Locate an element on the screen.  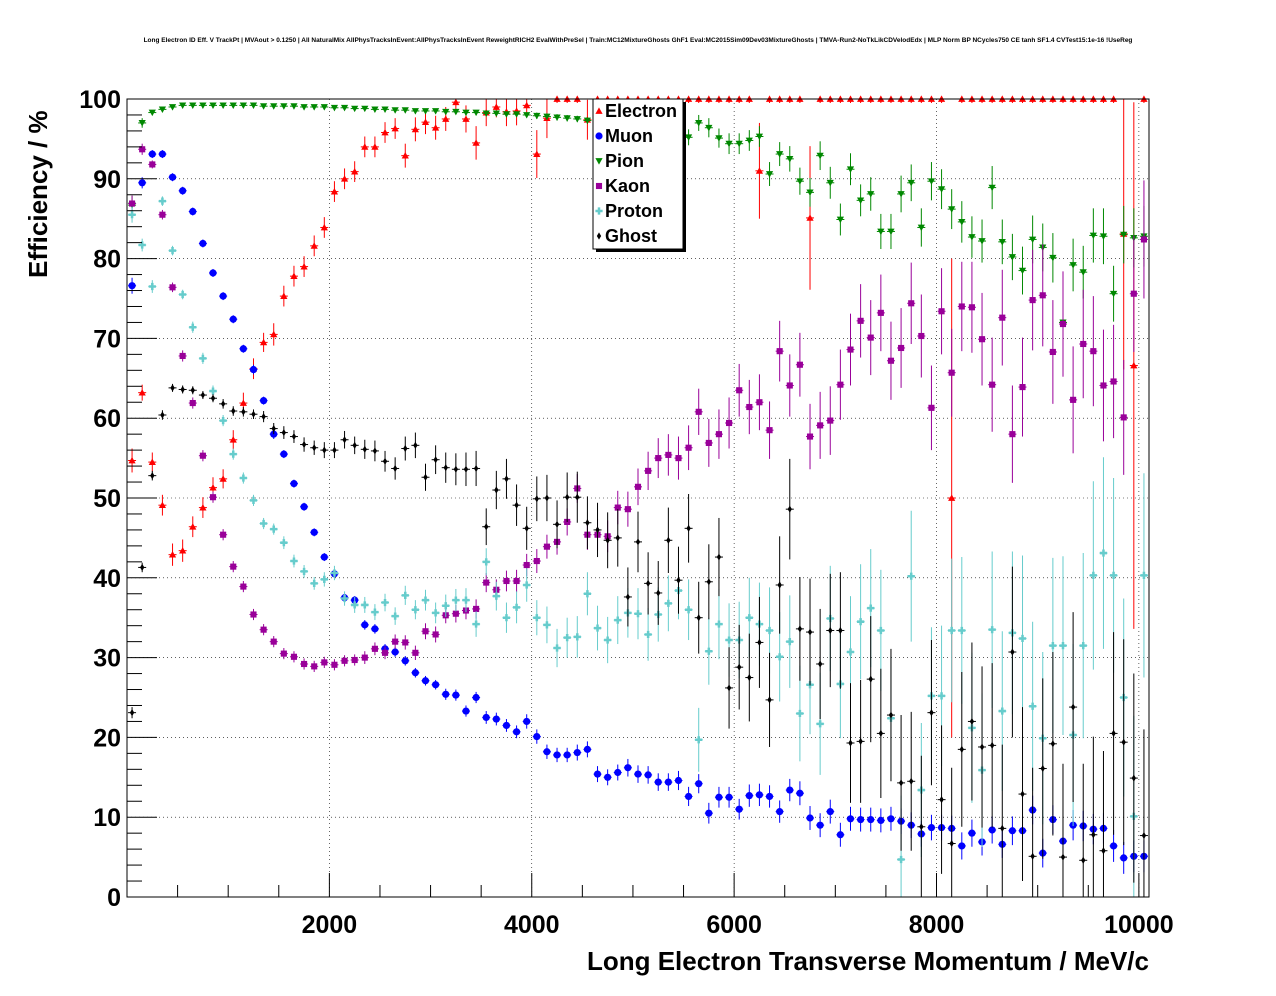
legend-label-kaon: Kaon is located at coordinates (627, 186).